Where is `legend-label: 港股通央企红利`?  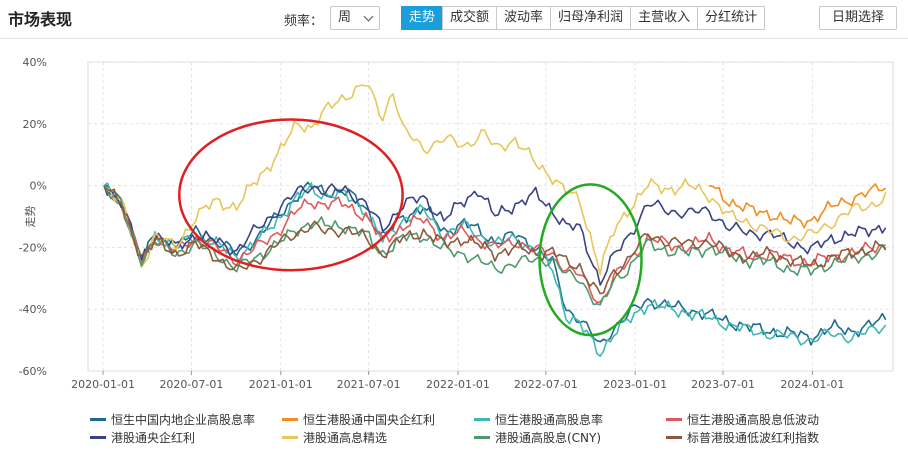 legend-label: 港股通央企红利 is located at coordinates (153, 438).